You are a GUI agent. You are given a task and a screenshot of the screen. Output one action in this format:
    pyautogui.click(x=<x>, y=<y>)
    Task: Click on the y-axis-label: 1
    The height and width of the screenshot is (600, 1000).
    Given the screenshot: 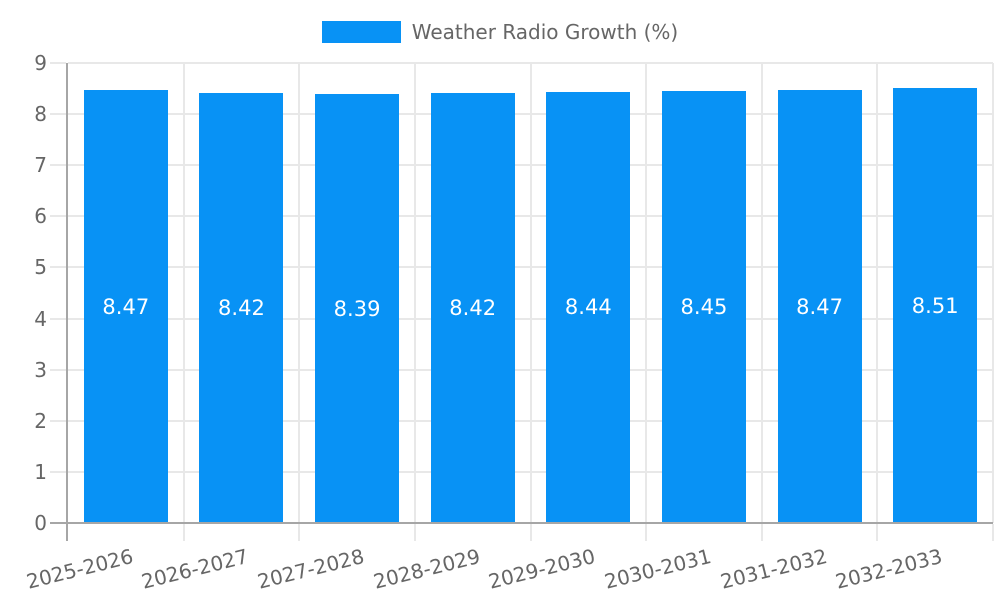 What is the action you would take?
    pyautogui.click(x=40, y=471)
    